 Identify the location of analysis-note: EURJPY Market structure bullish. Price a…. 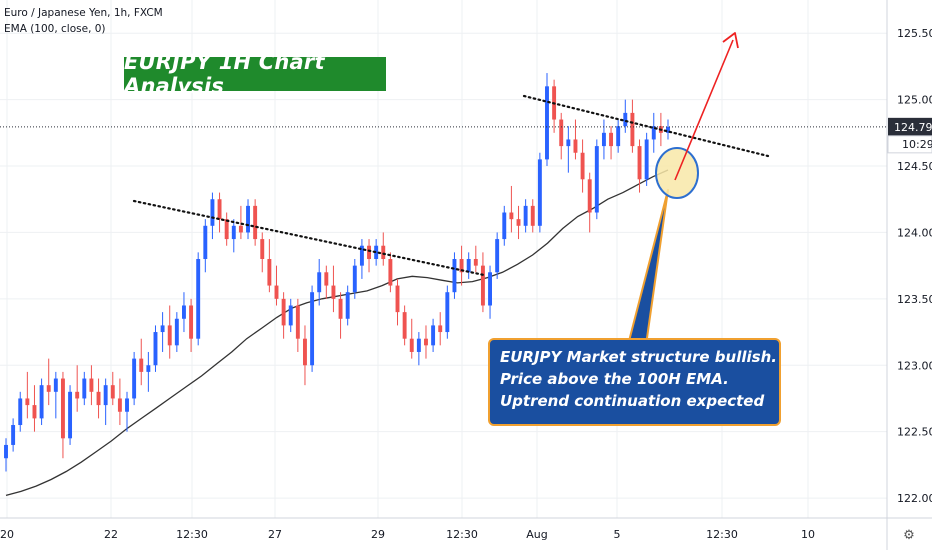
(634, 382).